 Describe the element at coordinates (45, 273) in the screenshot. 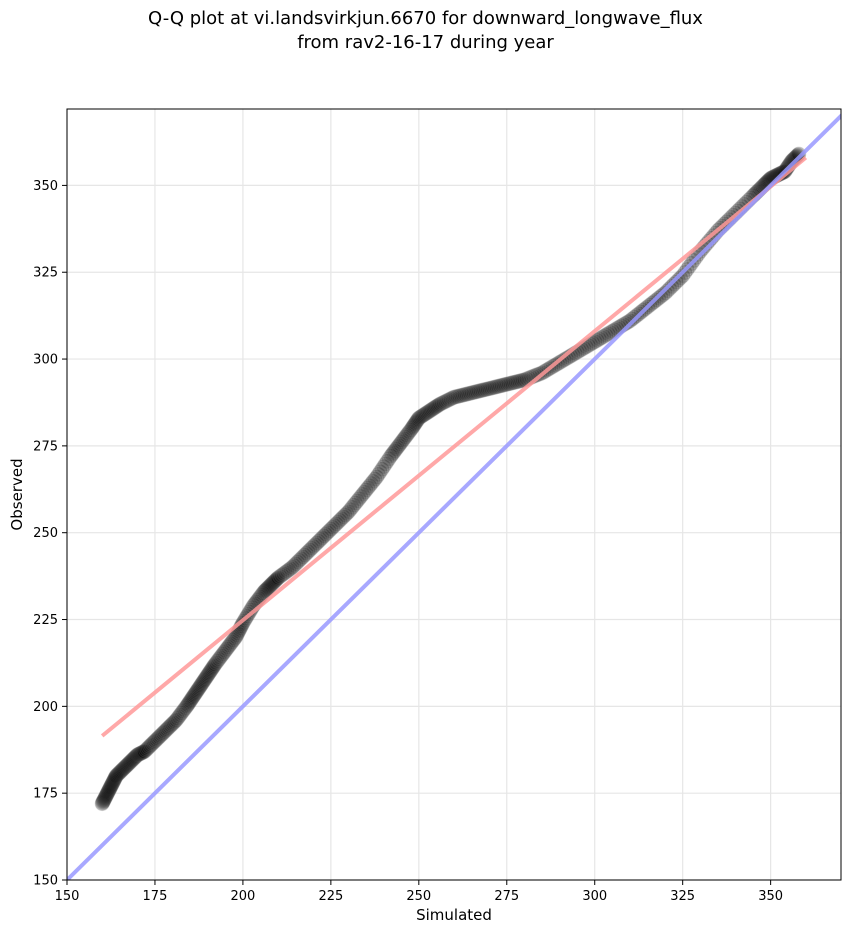

I see `y-tick-label: 325` at that location.